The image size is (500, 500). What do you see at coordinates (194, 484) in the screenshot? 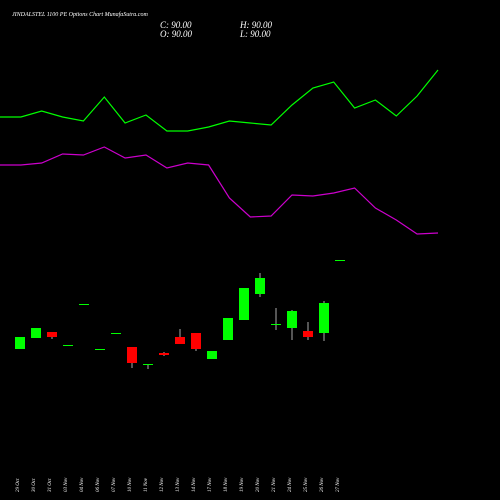
I see `x-tick-label: 14 Nov` at bounding box center [194, 484].